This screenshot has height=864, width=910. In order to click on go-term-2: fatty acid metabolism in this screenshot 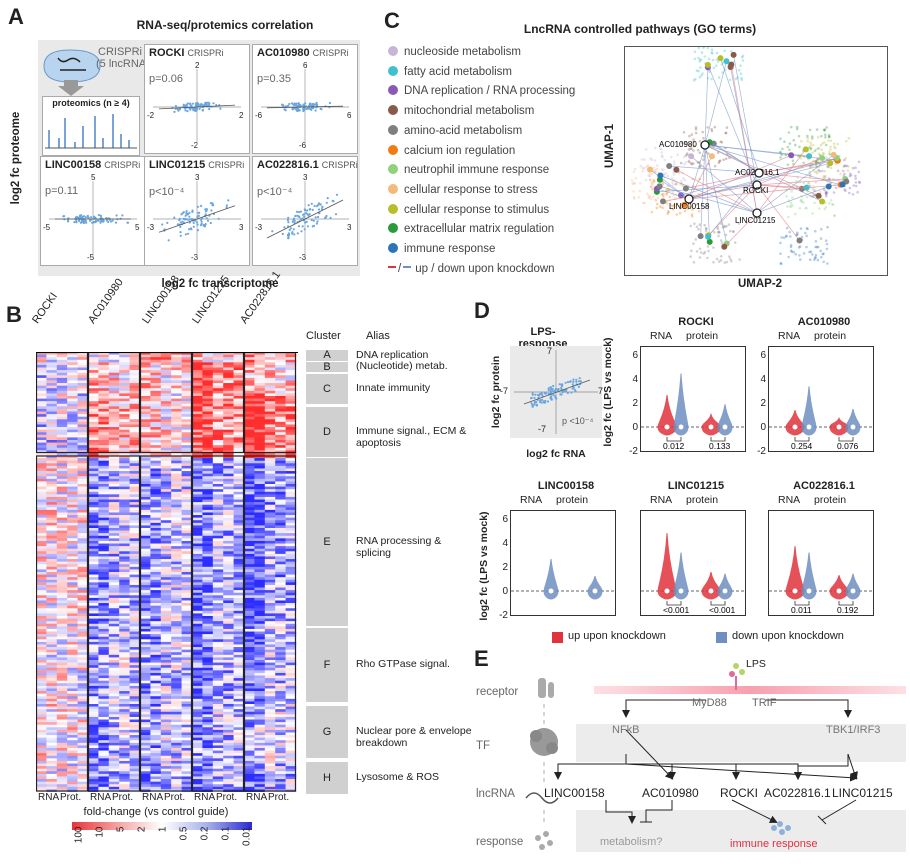, I will do `click(450, 71)`.